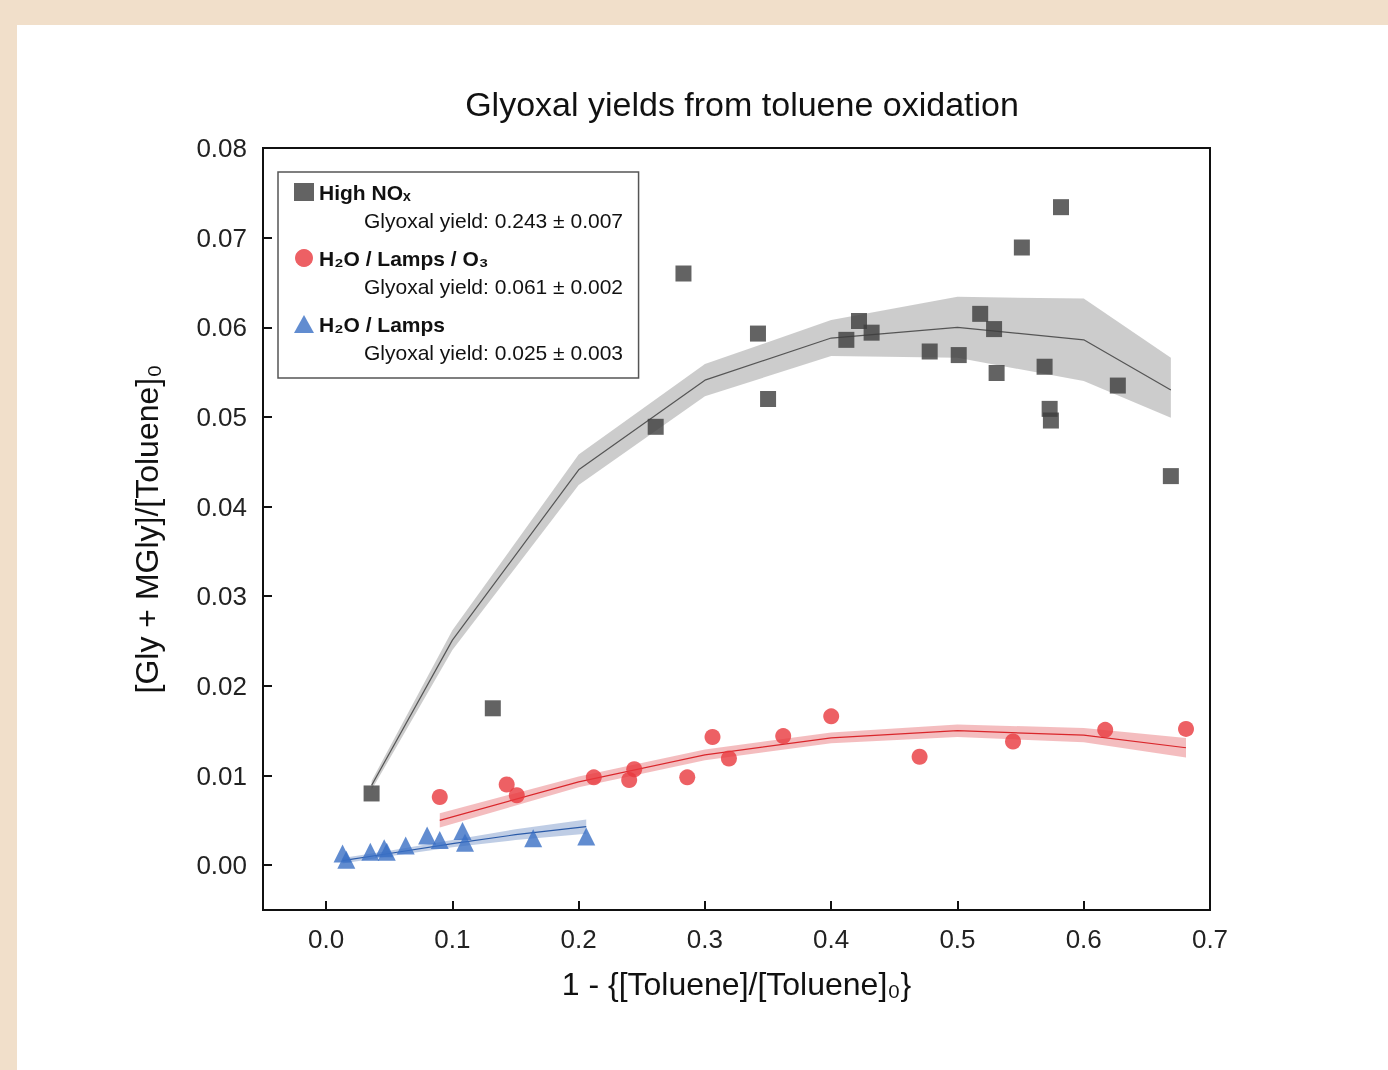 Image resolution: width=1388 pixels, height=1070 pixels. Describe the element at coordinates (221, 327) in the screenshot. I see `y-tick-label: 0.06` at that location.